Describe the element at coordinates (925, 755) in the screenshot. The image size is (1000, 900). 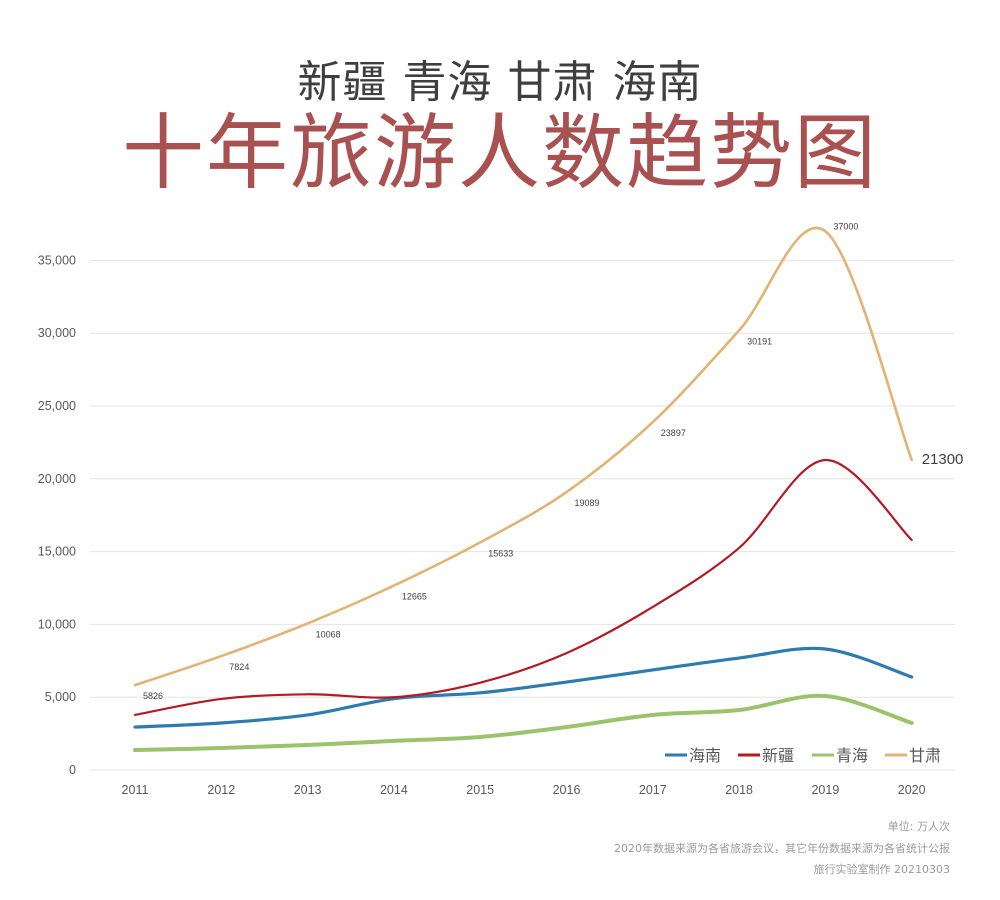
I see `legend-label: 甘肃` at that location.